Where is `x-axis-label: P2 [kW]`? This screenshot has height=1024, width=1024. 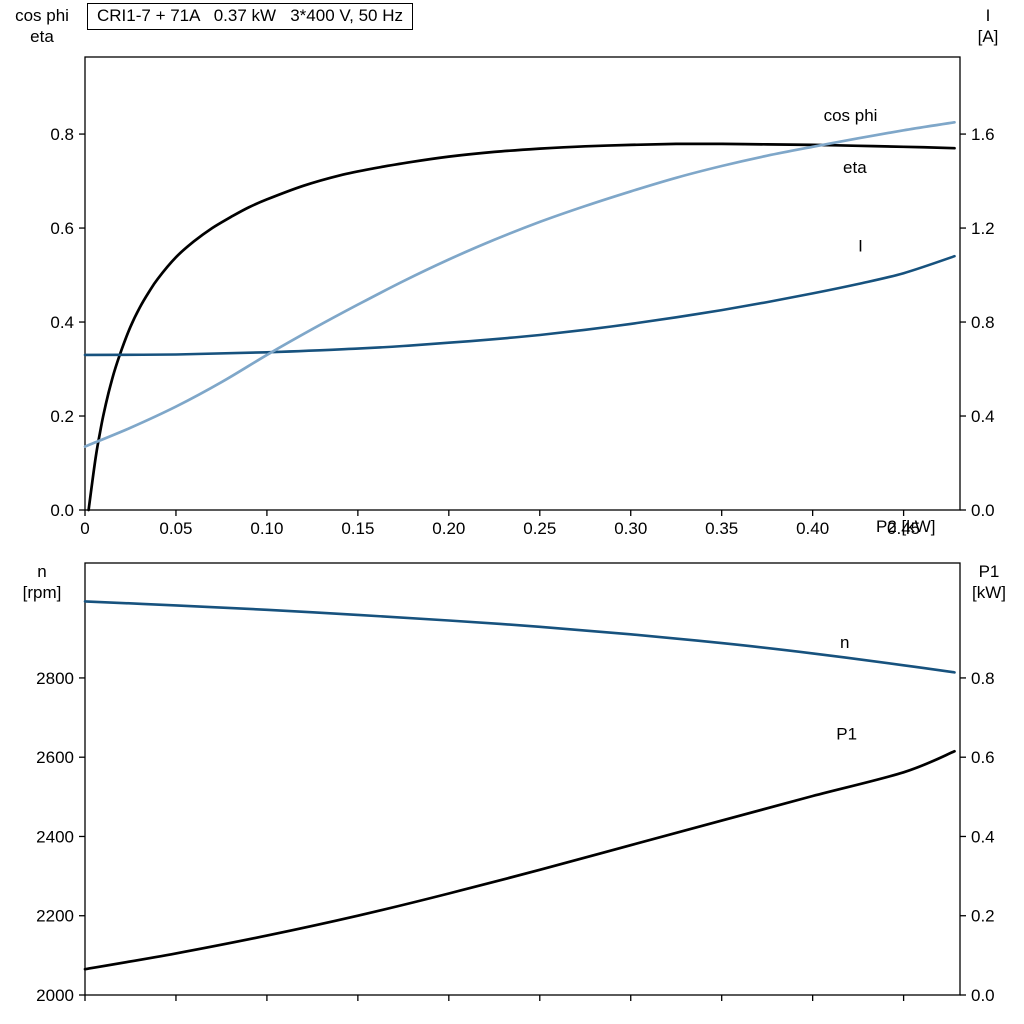 x-axis-label: P2 [kW] is located at coordinates (906, 526).